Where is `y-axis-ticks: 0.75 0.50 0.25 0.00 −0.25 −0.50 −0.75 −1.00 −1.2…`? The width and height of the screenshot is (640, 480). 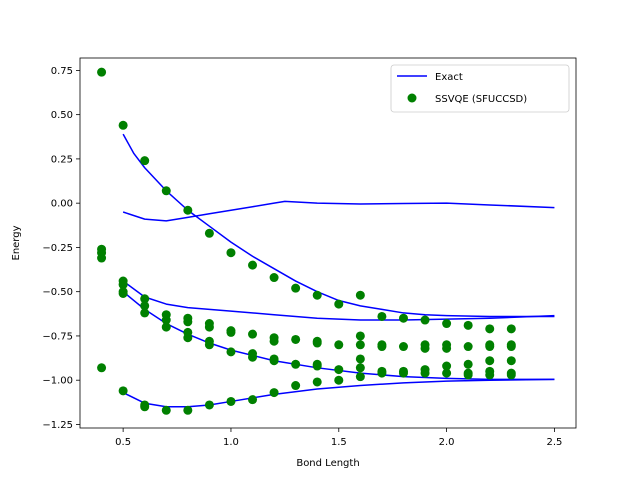 y-axis-ticks: 0.75 0.50 0.25 0.00 −0.25 −0.50 −0.75 −1.00 −1.2… is located at coordinates (61, 248).